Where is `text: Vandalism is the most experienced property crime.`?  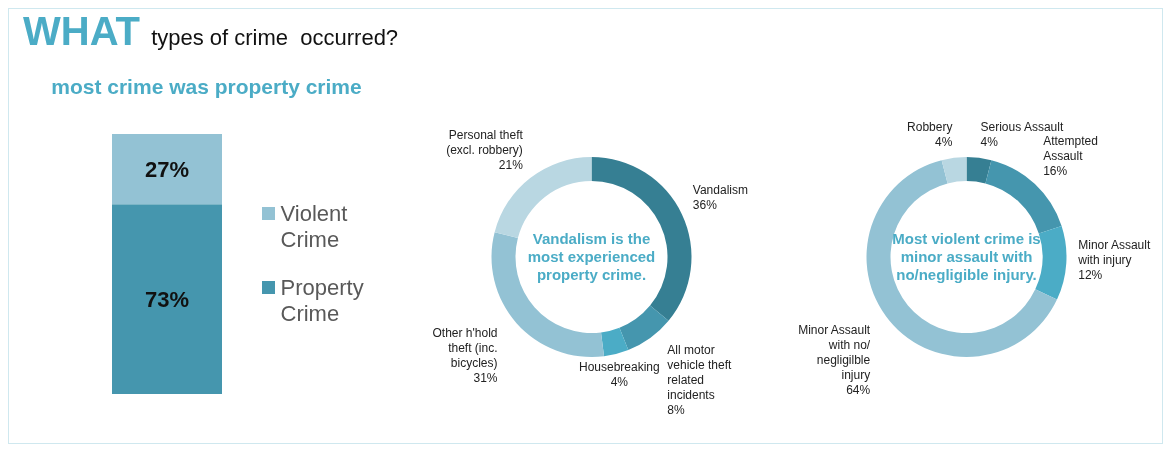 text: Vandalism is the most experienced property crime. is located at coordinates (591, 257).